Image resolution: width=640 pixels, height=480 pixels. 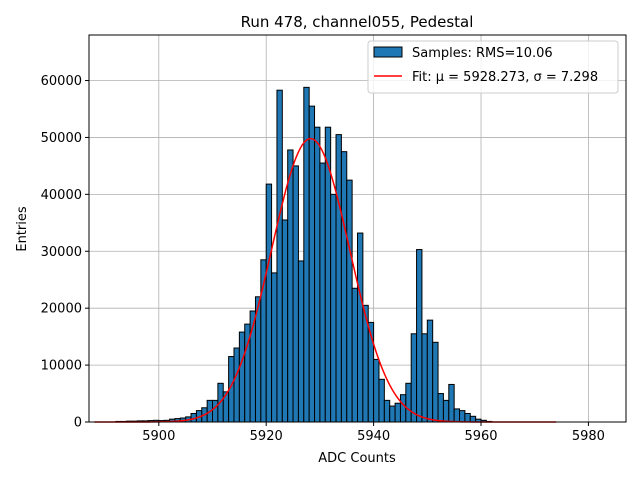 I want to click on y-axis-ticks: 0 10000 20000 30000 40000 50000 60000, so click(x=65, y=252).